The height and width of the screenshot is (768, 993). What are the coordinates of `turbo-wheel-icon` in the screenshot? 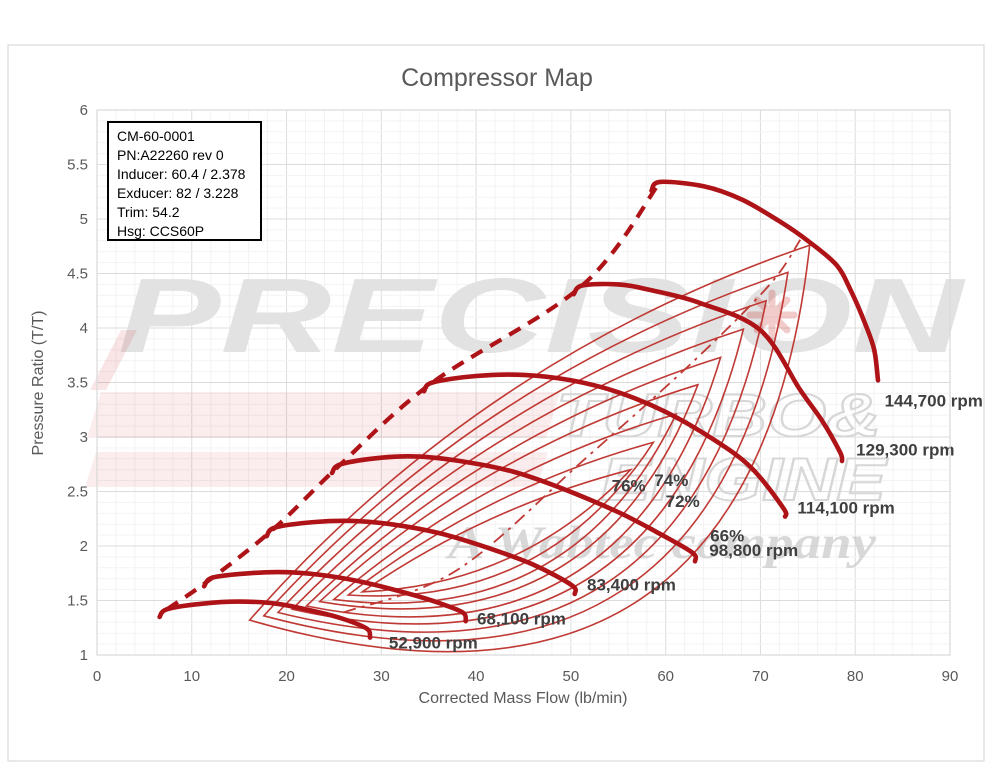 It's located at (772, 315).